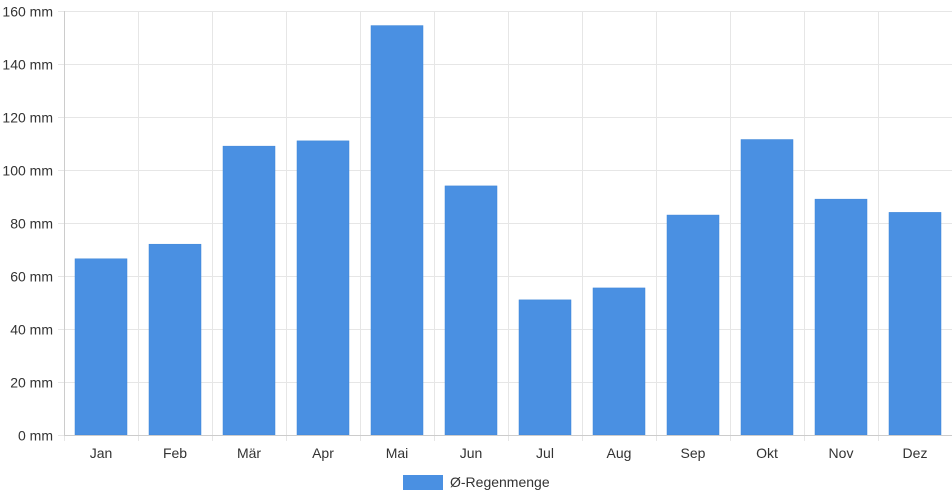 The image size is (952, 500). I want to click on x-tick-label-Mai: Mai, so click(397, 453).